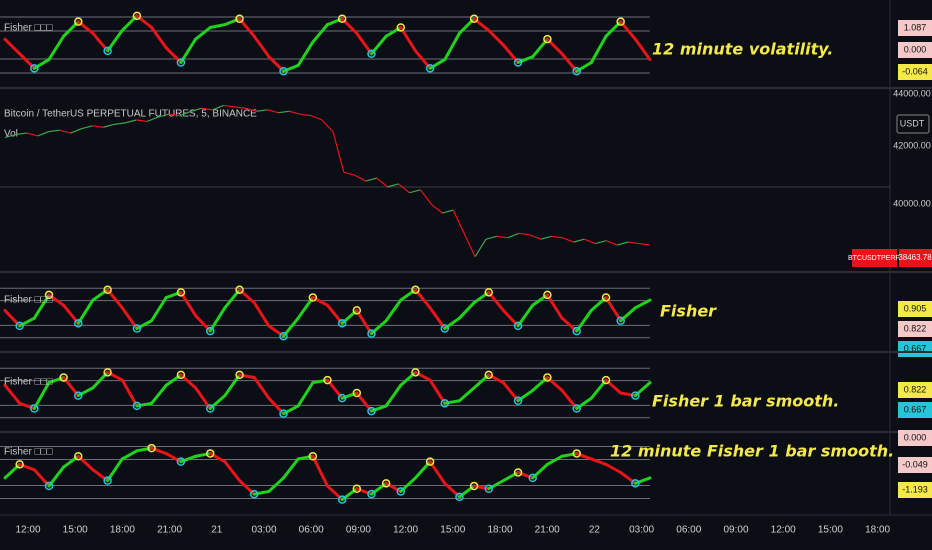  What do you see at coordinates (11, 134) in the screenshot?
I see `volume-label: Vol` at bounding box center [11, 134].